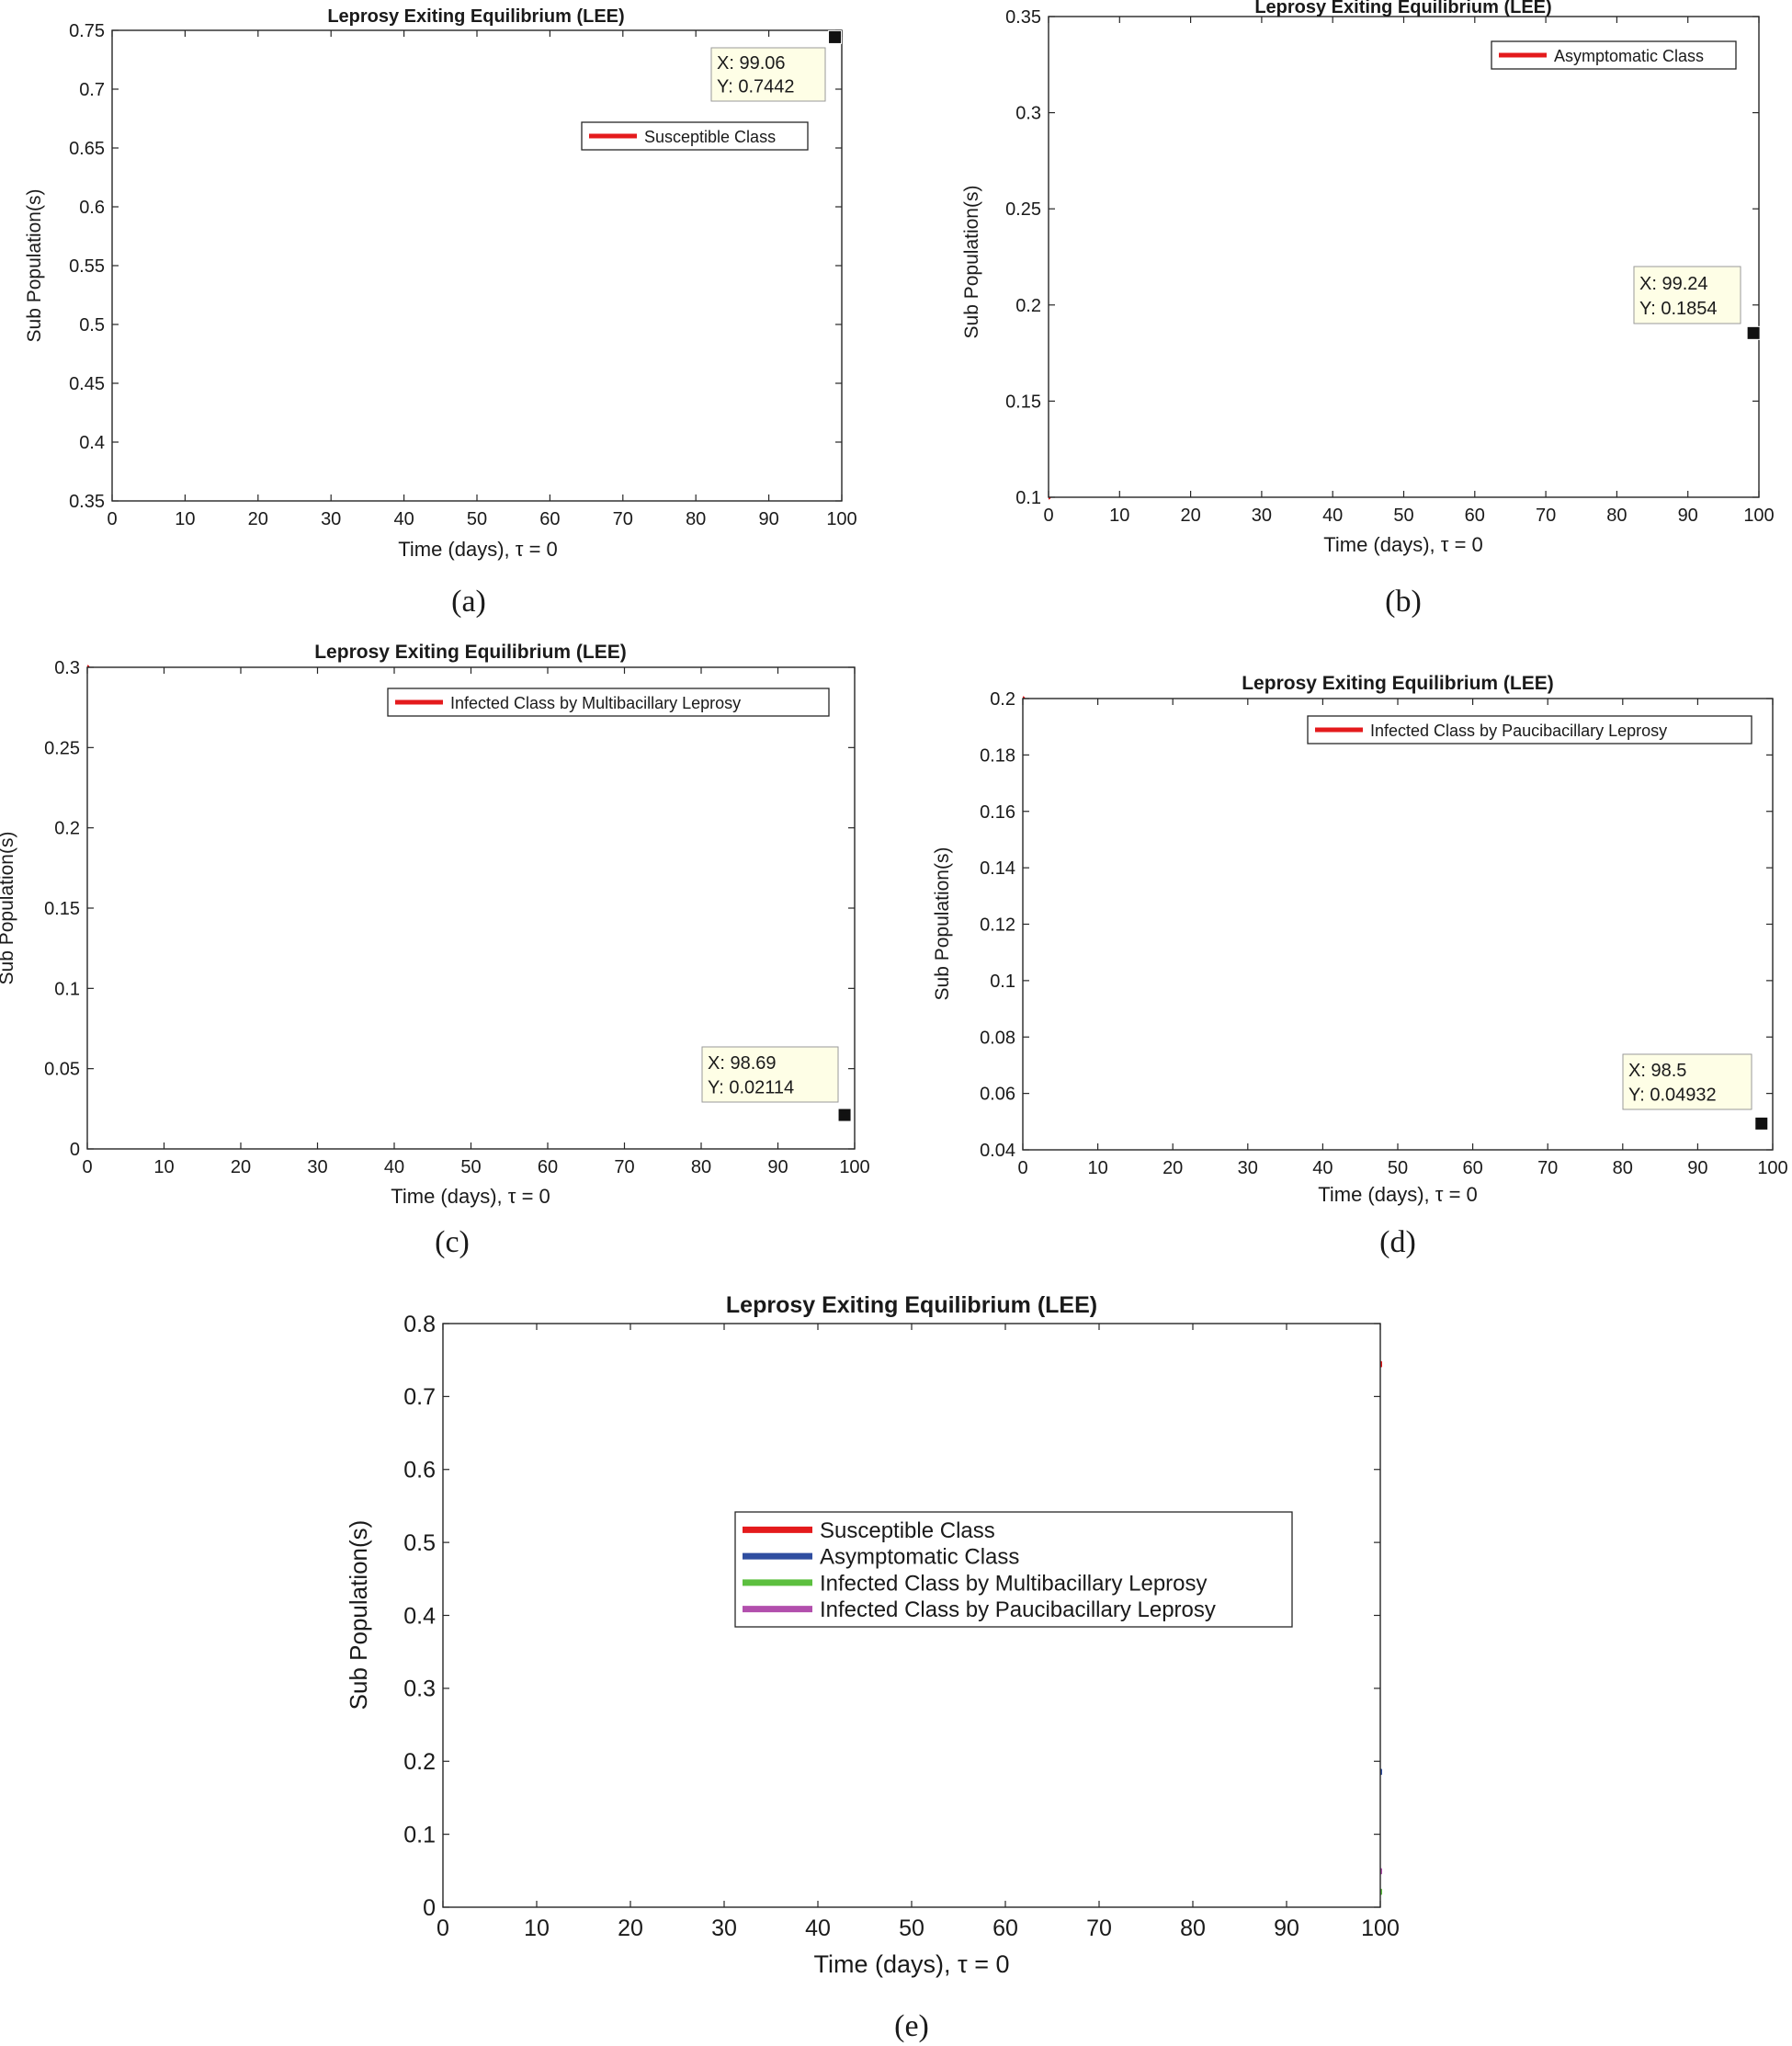  Describe the element at coordinates (776, 1084) in the screenshot. I see `data-tip: X: 98.69 Y: 0.02114` at that location.